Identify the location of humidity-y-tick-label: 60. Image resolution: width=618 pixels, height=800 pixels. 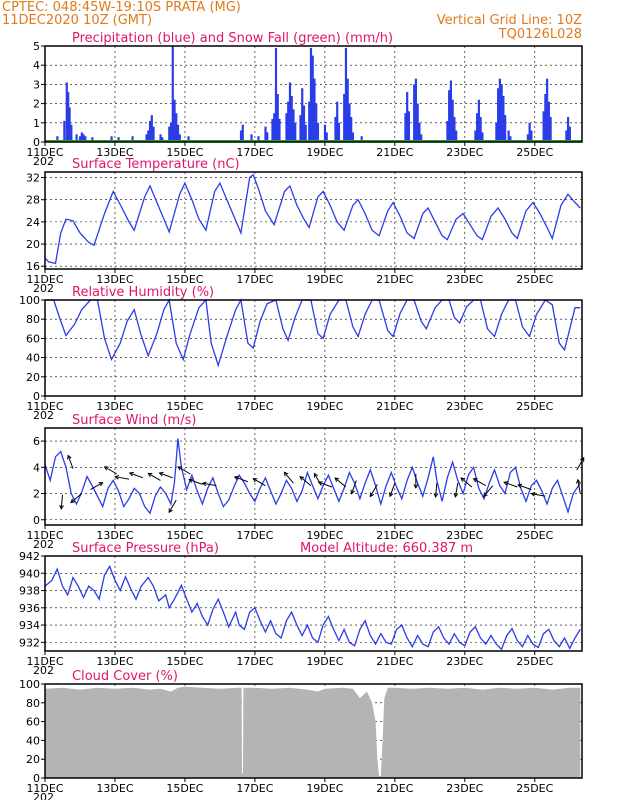
(33, 338).